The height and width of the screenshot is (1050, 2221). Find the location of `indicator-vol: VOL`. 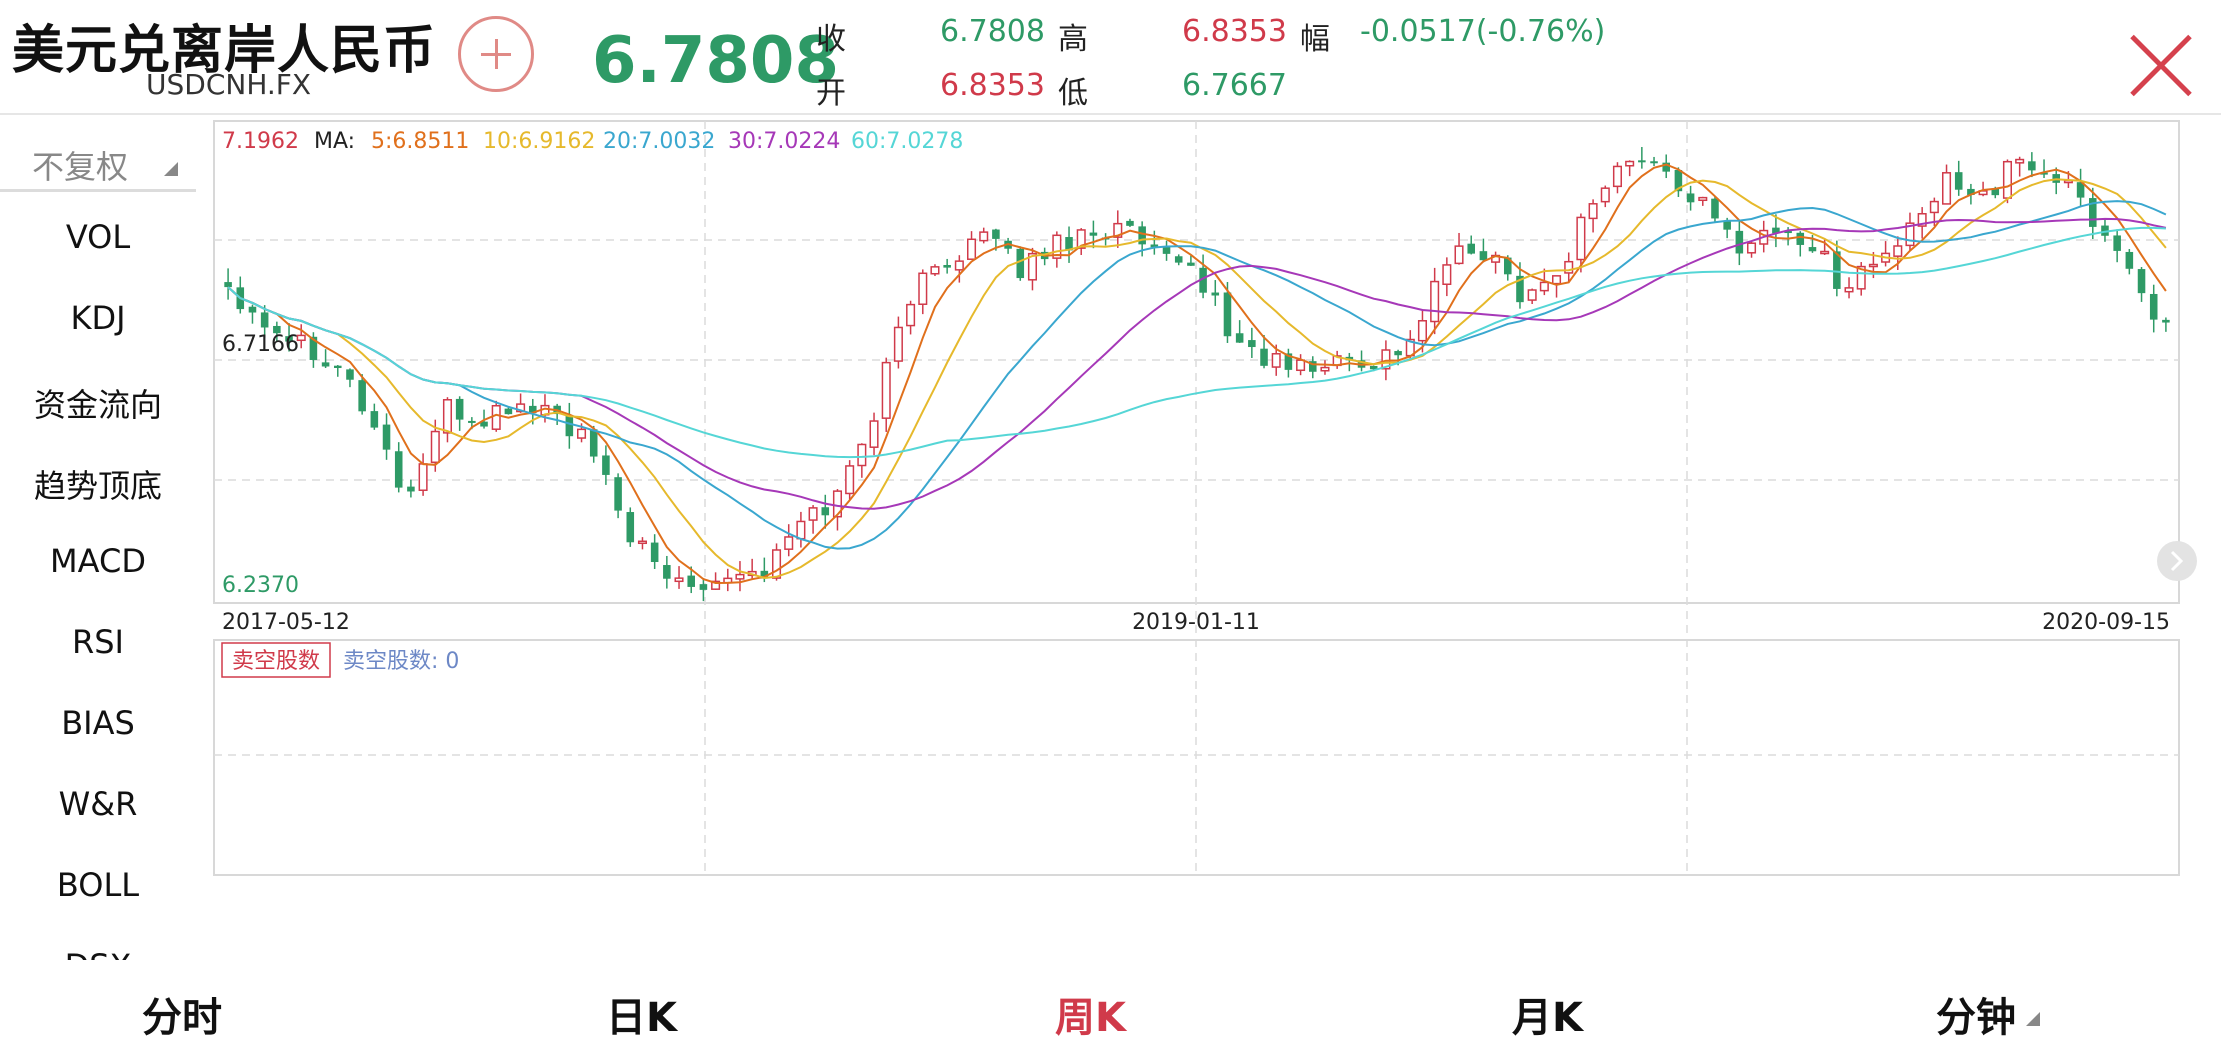

indicator-vol: VOL is located at coordinates (98, 237).